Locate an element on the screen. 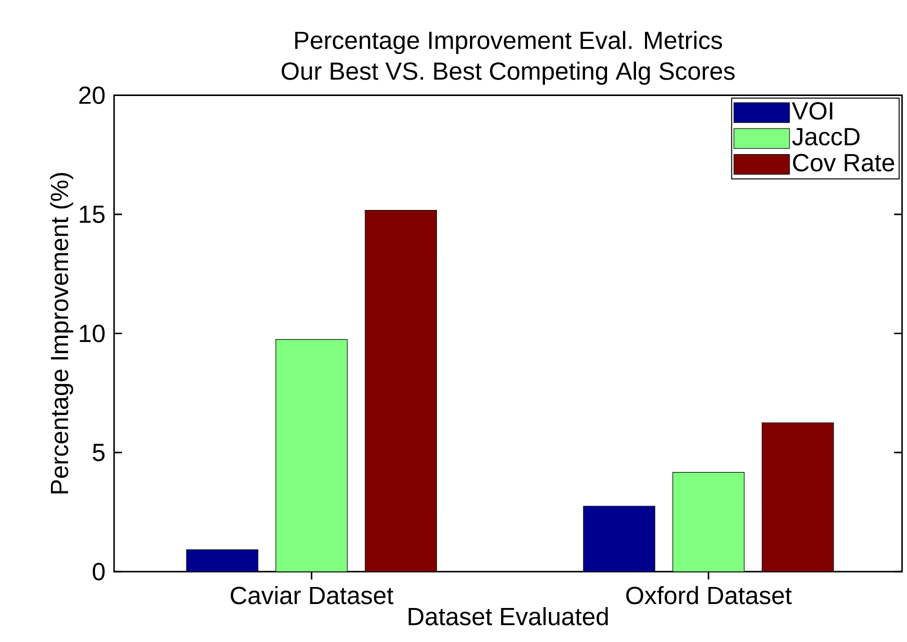  chart-title: Percentage Improvement Eval. Metrics is located at coordinates (508, 42).